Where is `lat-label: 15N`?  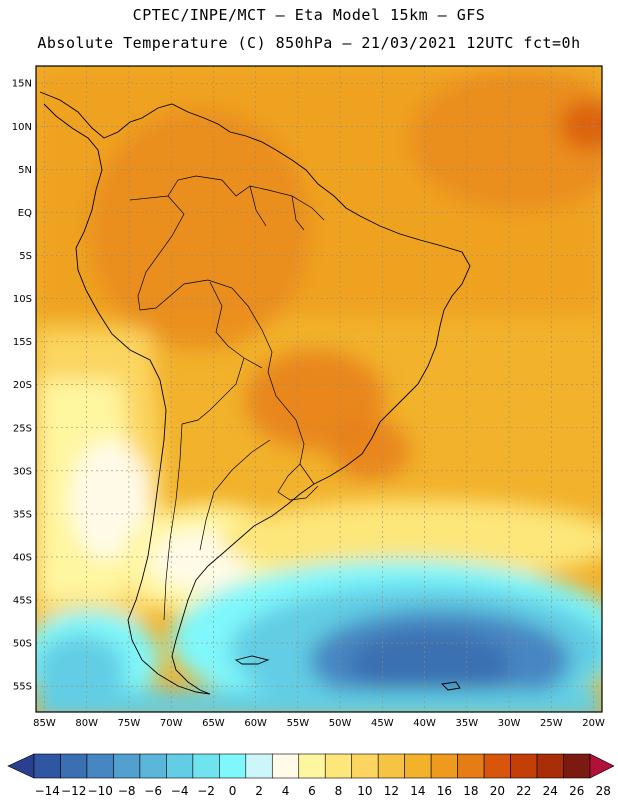
lat-label: 15N is located at coordinates (22, 84).